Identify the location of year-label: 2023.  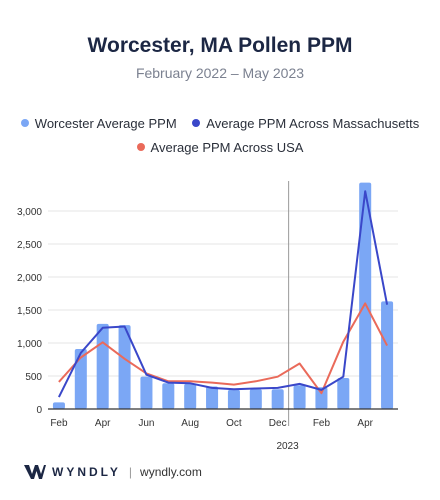
(287, 446).